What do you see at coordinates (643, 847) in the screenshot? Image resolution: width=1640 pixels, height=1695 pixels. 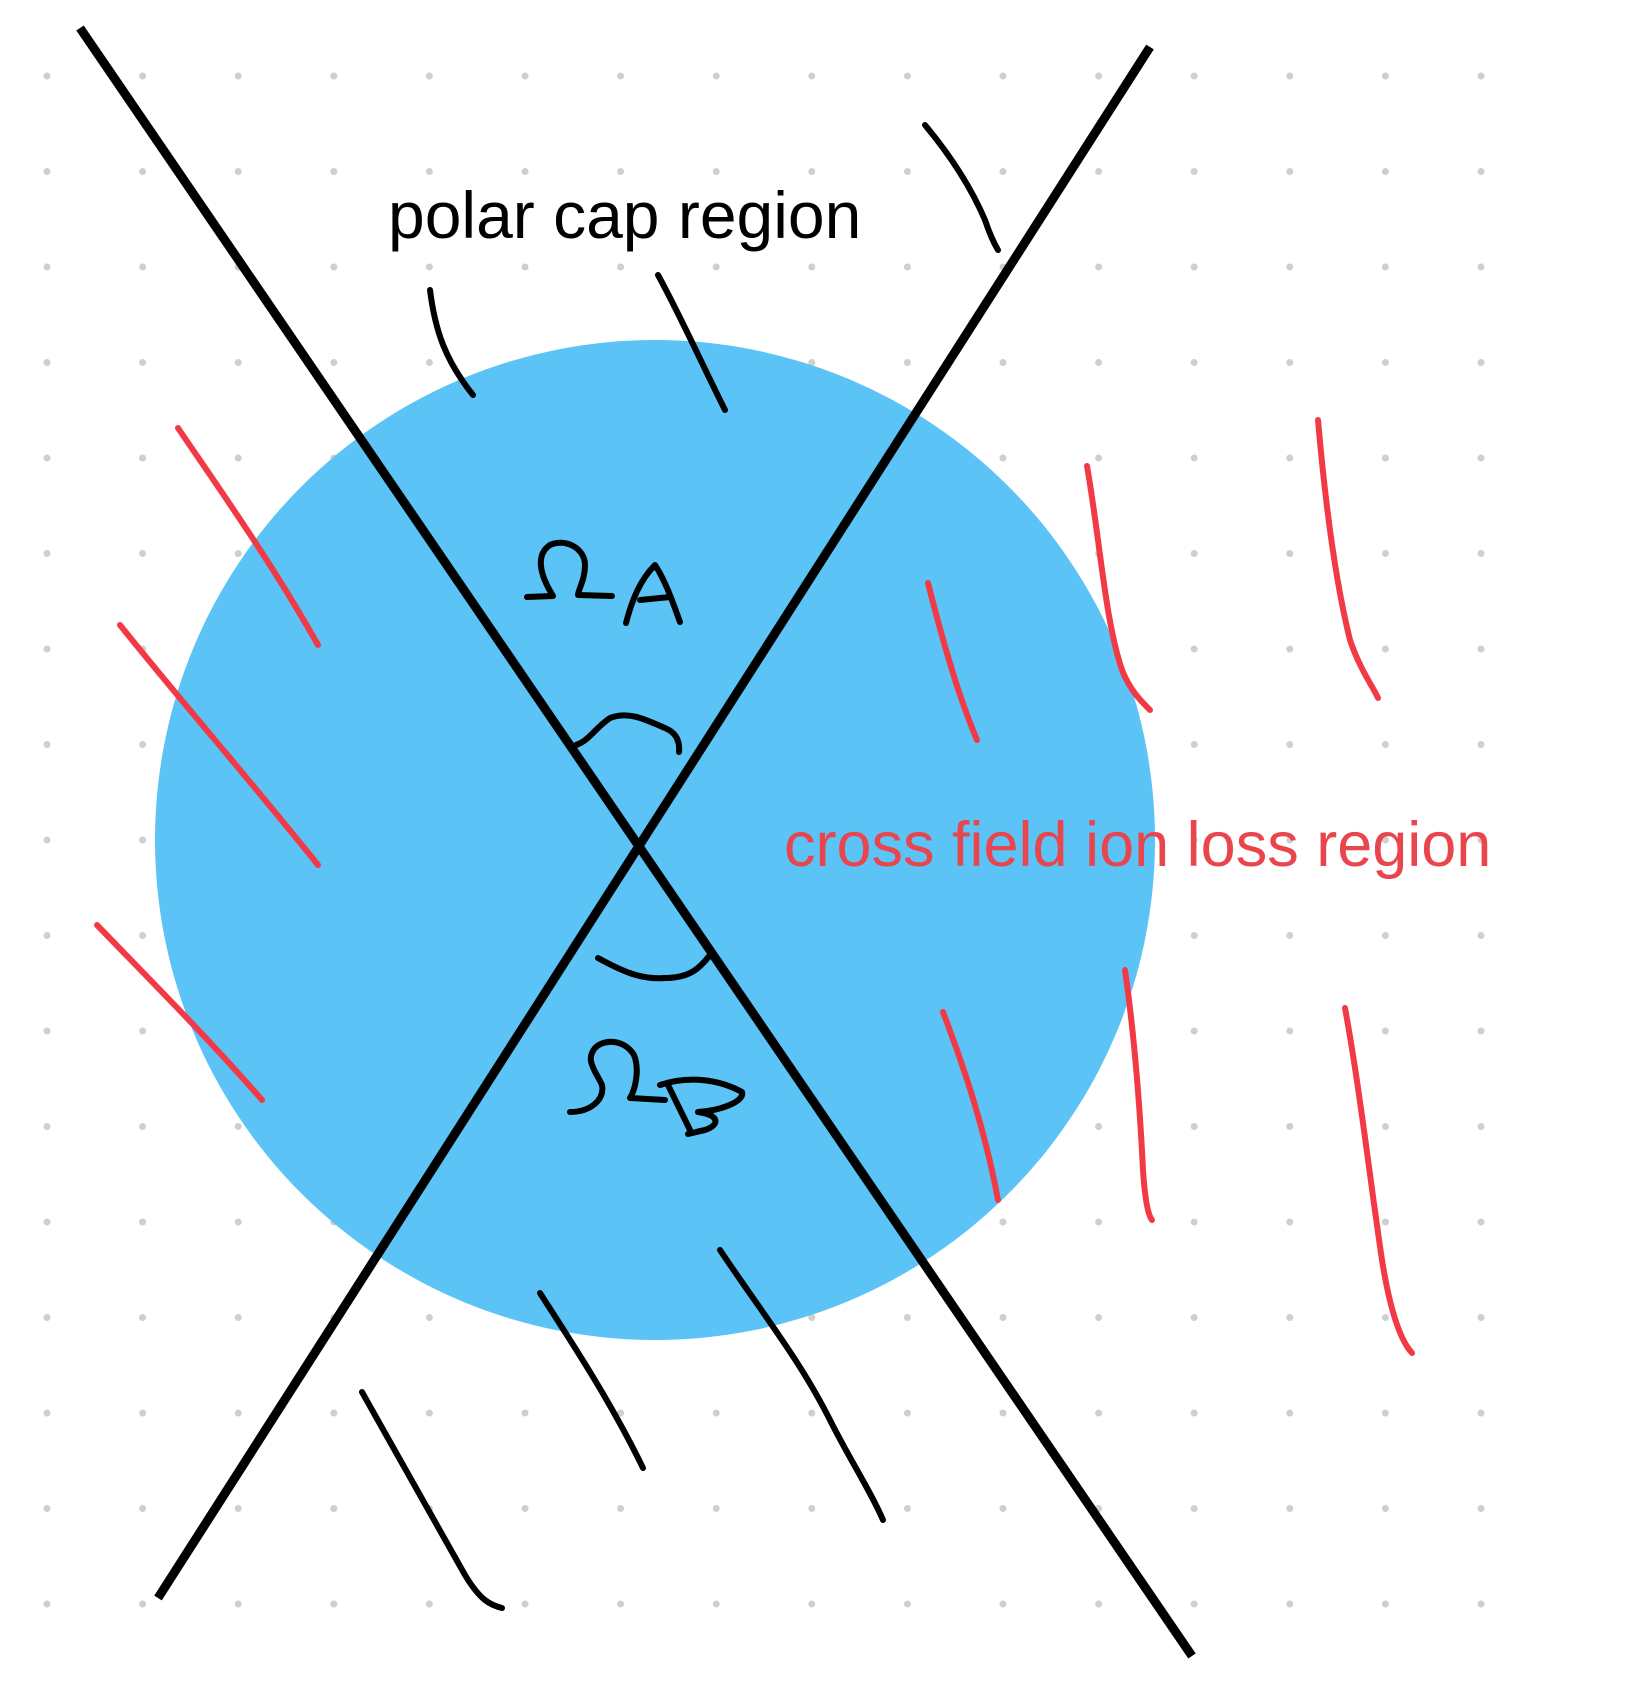 I see `angle-arcs` at bounding box center [643, 847].